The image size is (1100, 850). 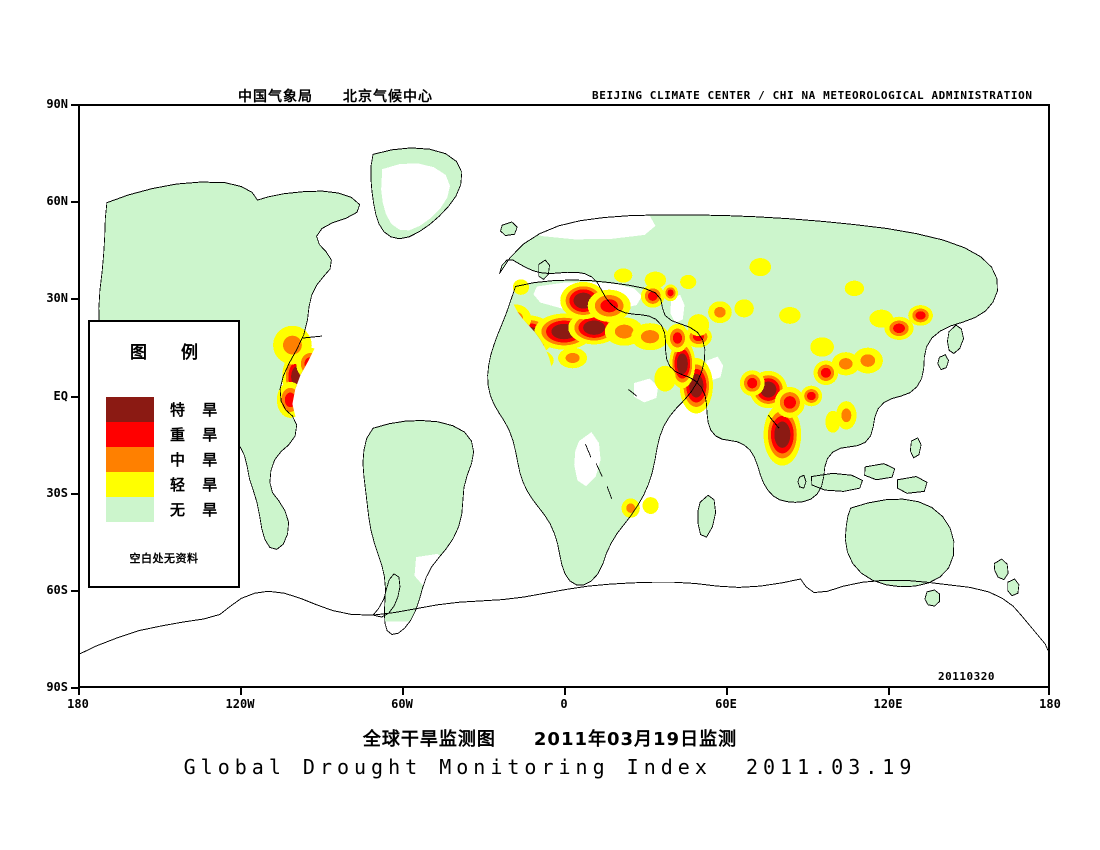 I want to click on border-lines-misc, so click(x=541, y=417).